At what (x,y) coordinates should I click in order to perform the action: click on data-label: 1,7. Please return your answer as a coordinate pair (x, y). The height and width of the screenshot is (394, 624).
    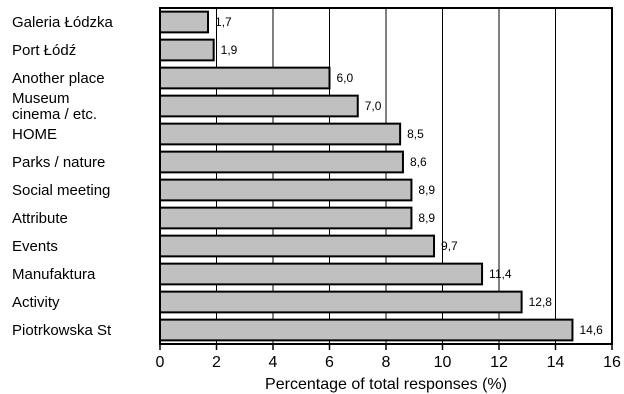
    Looking at the image, I should click on (223, 22).